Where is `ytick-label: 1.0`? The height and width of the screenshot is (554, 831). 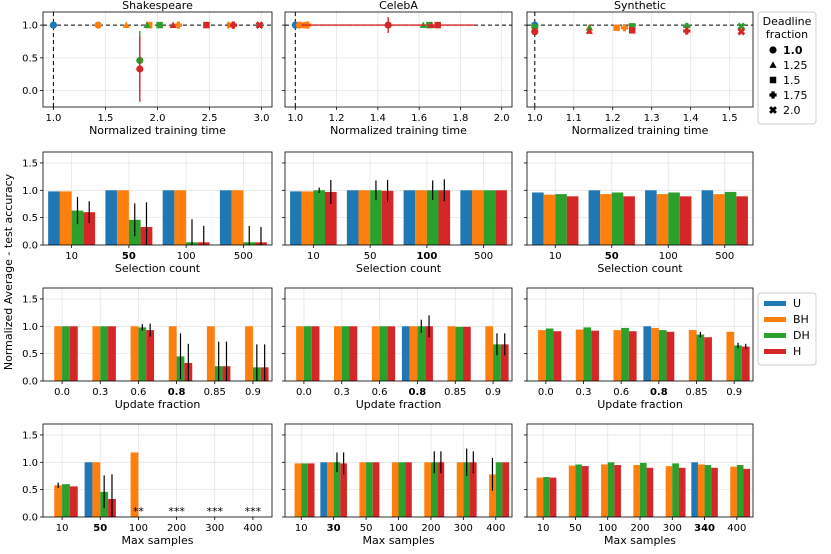
ytick-label: 1.0 is located at coordinates (30, 26).